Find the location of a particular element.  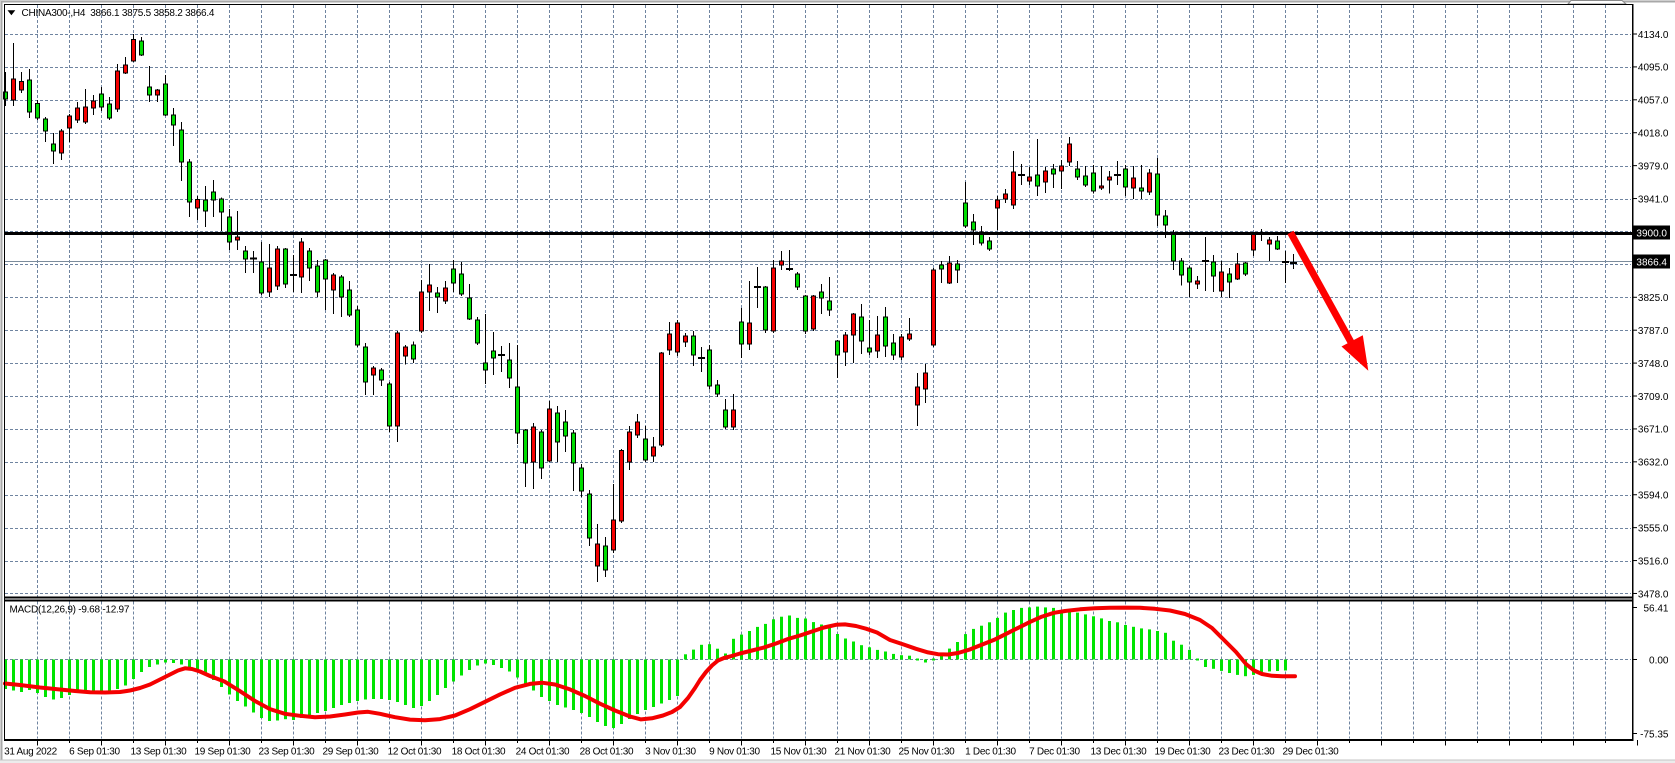

svg-text:CHINA300-,H4 3866.1 3875.5 38: CHINA300-,H4 3866.1 3875.5 3858.2 3866.4 is located at coordinates (118, 13).